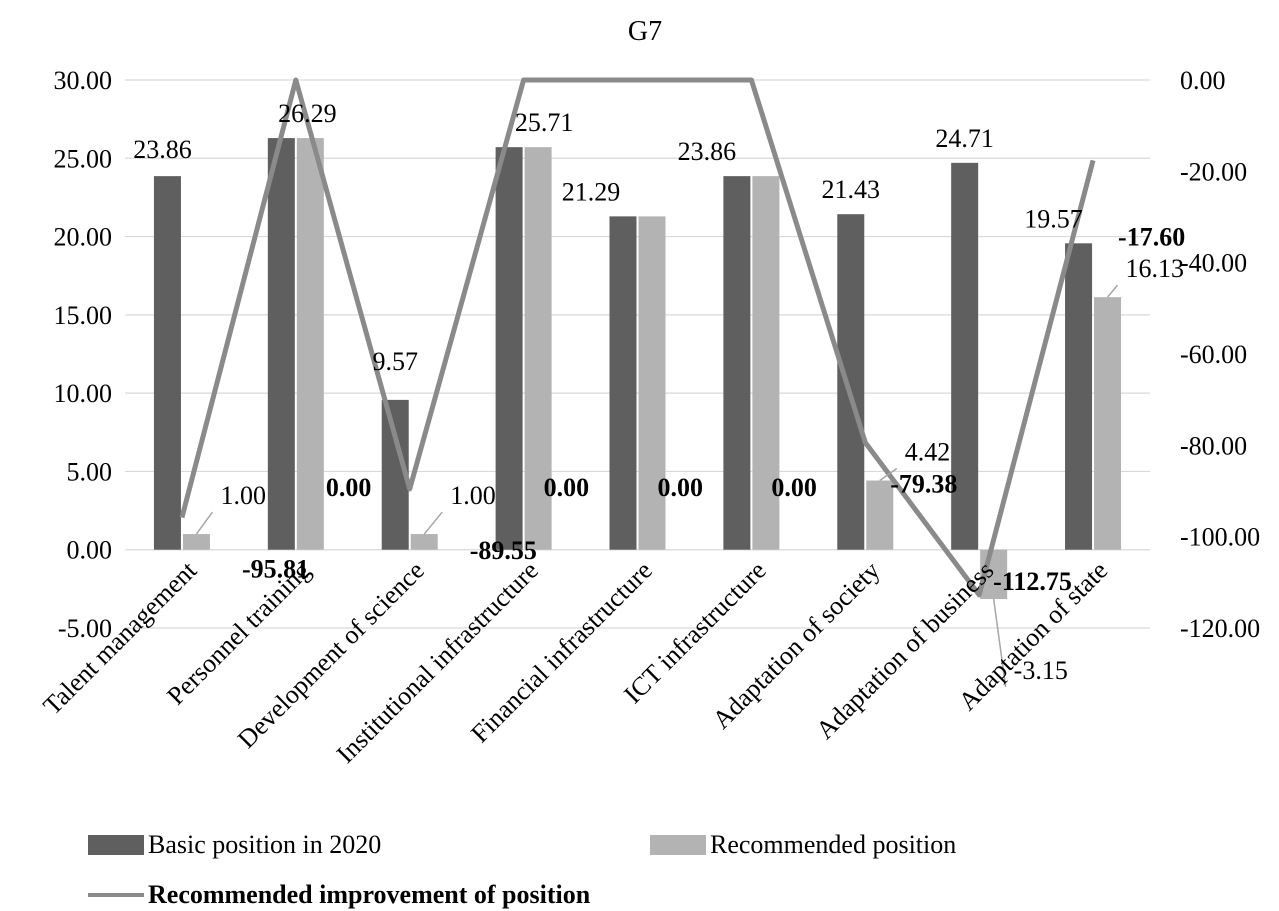 The height and width of the screenshot is (911, 1279). Describe the element at coordinates (395, 361) in the screenshot. I see `data-label-basic: 9.57` at that location.